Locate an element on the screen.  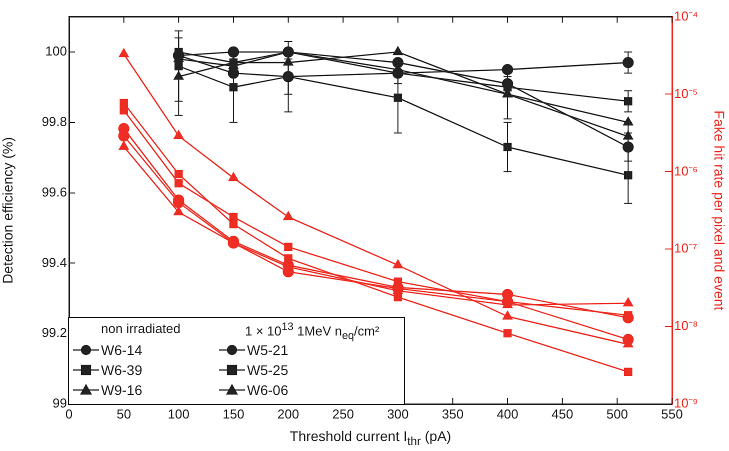
y2-tick-label: 10⁻⁶ is located at coordinates (686, 170).